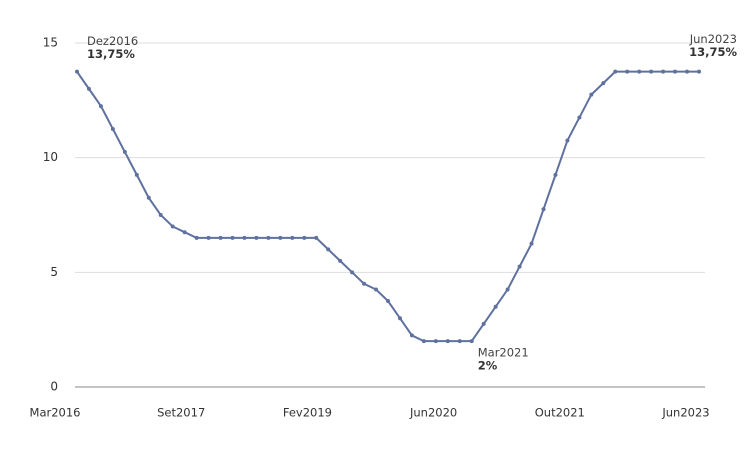 The width and height of the screenshot is (749, 464). What do you see at coordinates (55, 413) in the screenshot?
I see `x-tick-label: Mar2016` at bounding box center [55, 413].